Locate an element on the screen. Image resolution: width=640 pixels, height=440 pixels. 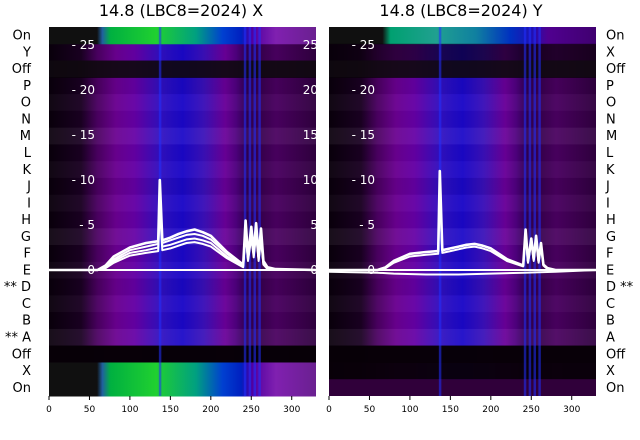
y-tick-label: 10 is located at coordinates (310, 180).